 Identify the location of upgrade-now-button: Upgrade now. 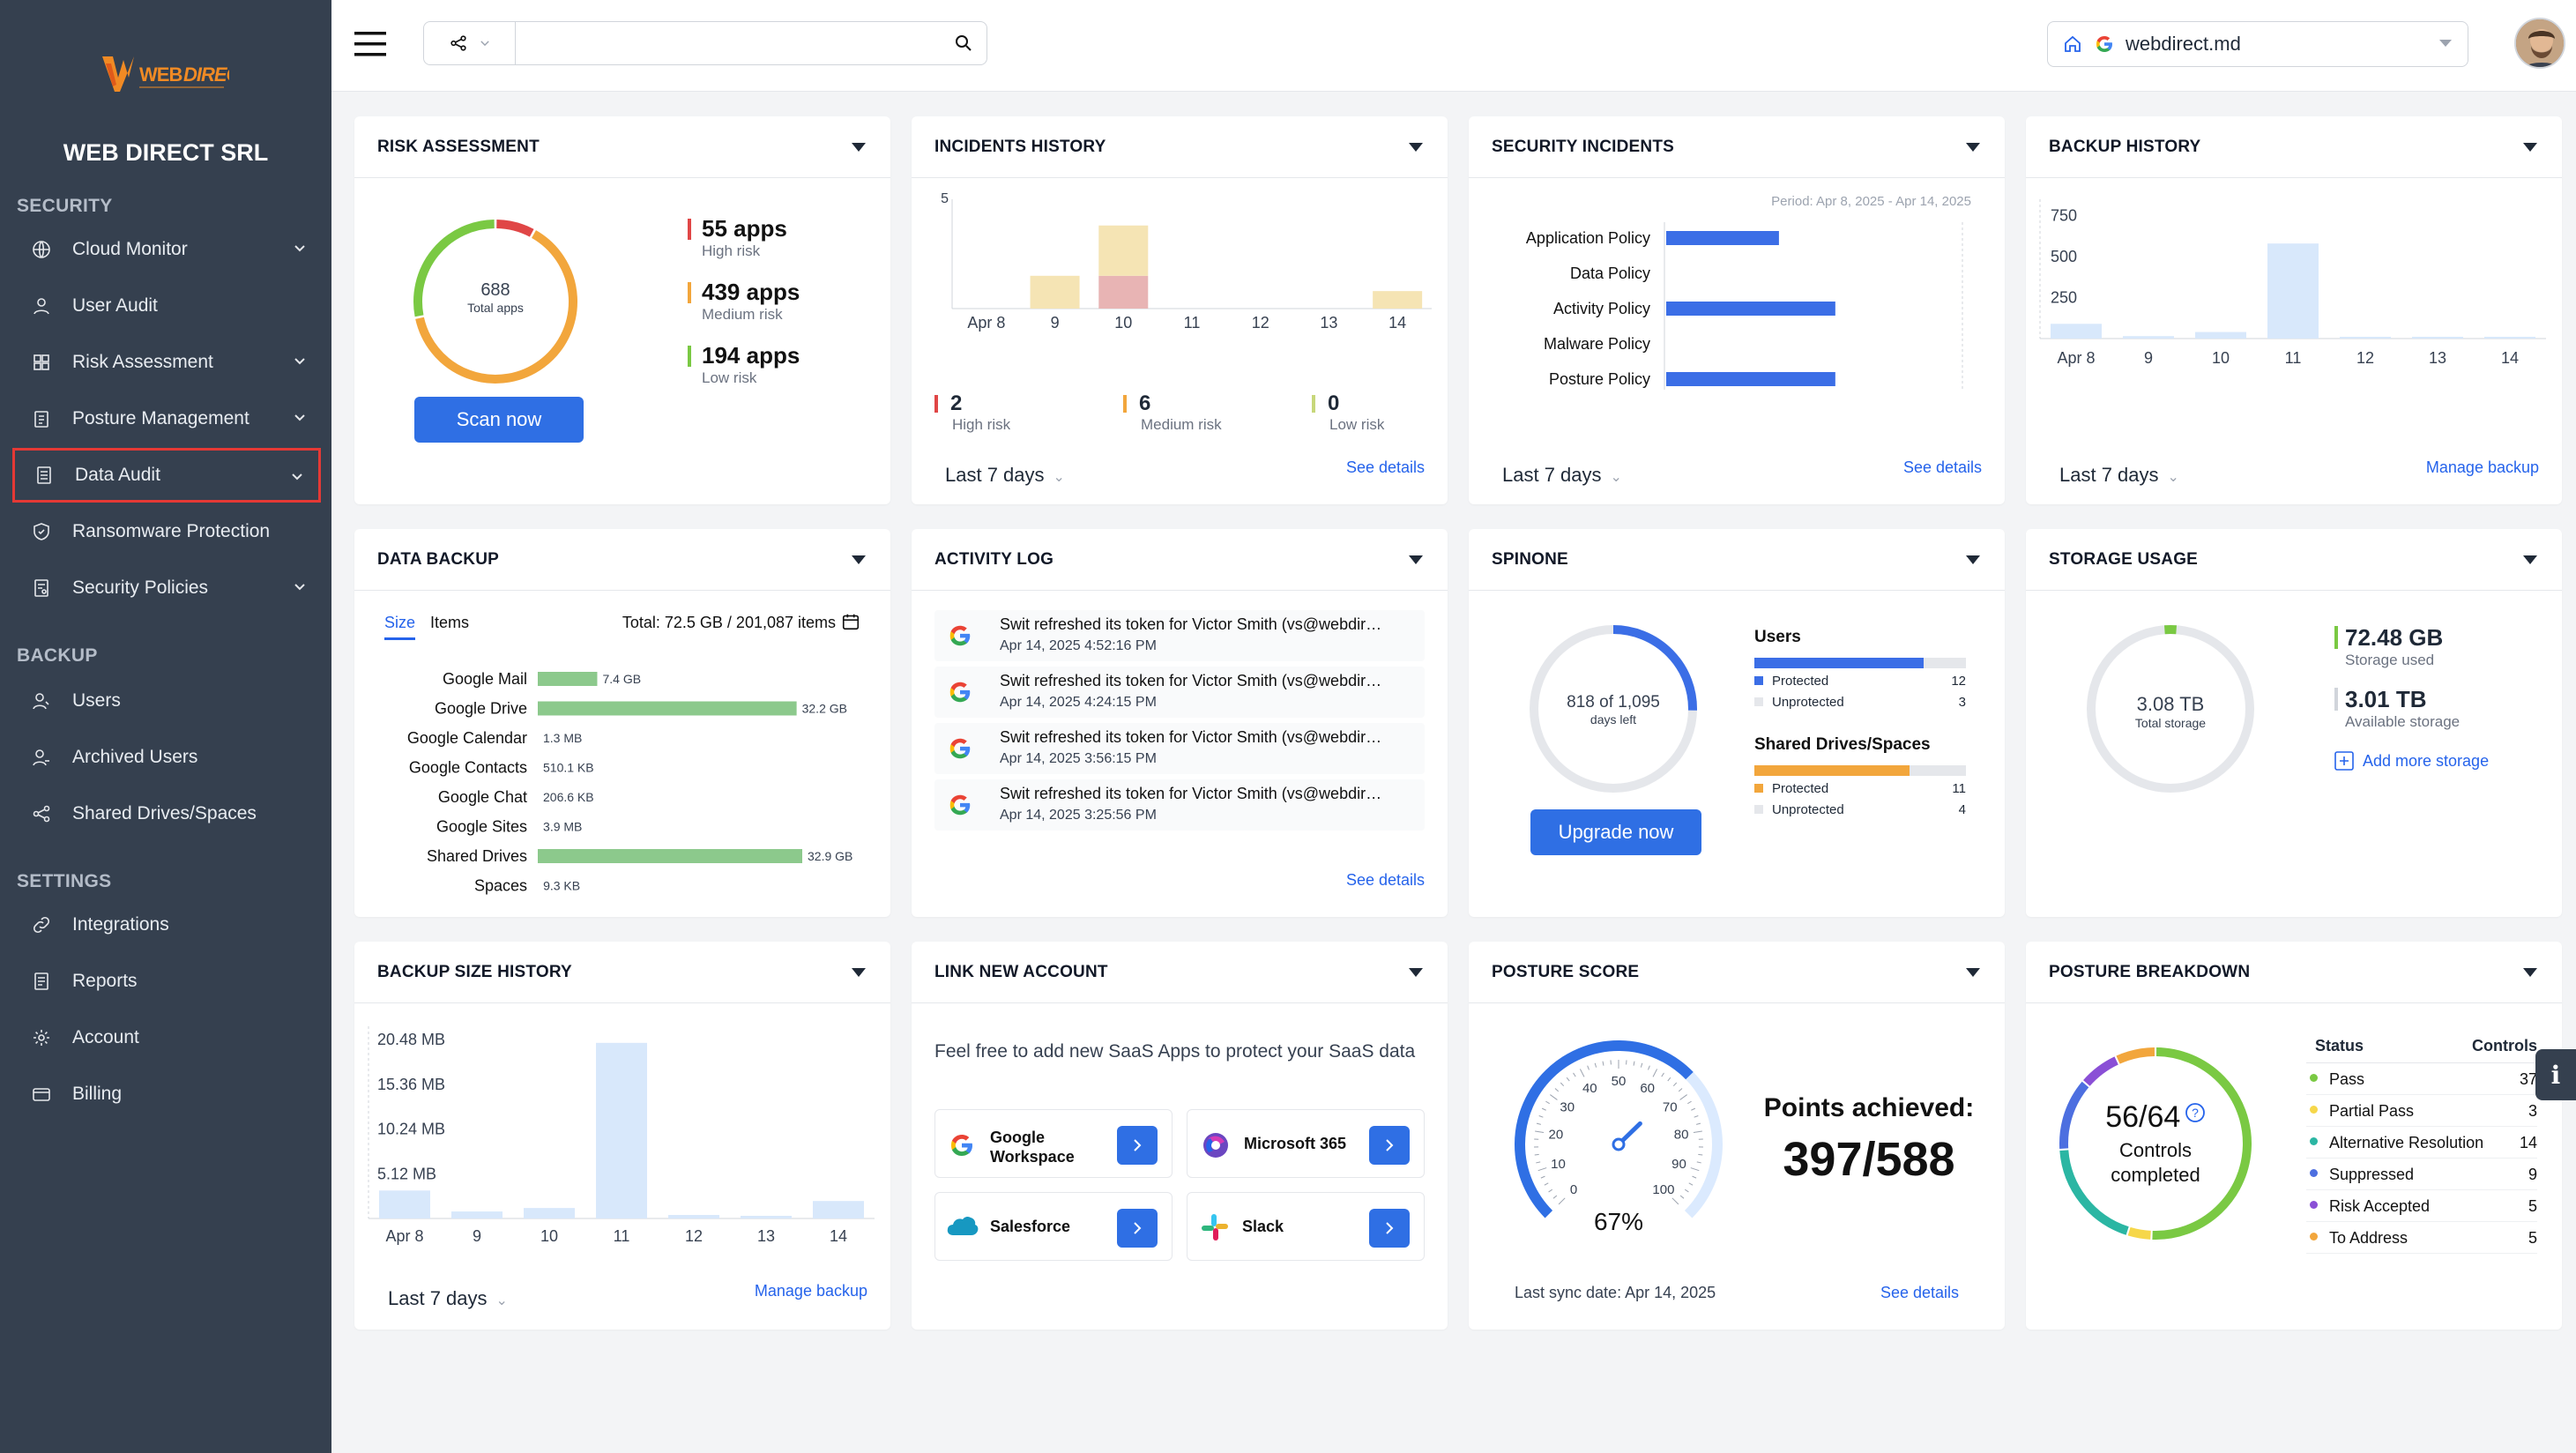
(1616, 832).